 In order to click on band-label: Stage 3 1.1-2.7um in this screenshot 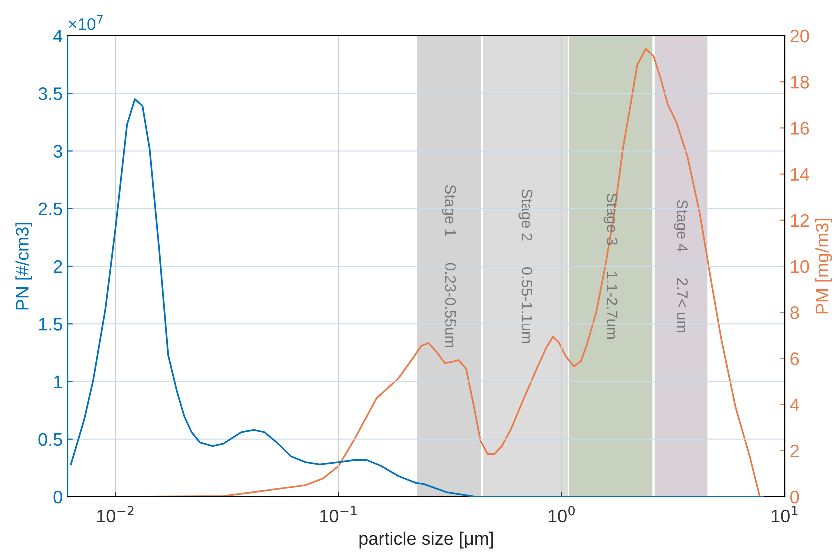, I will do `click(611, 266)`.